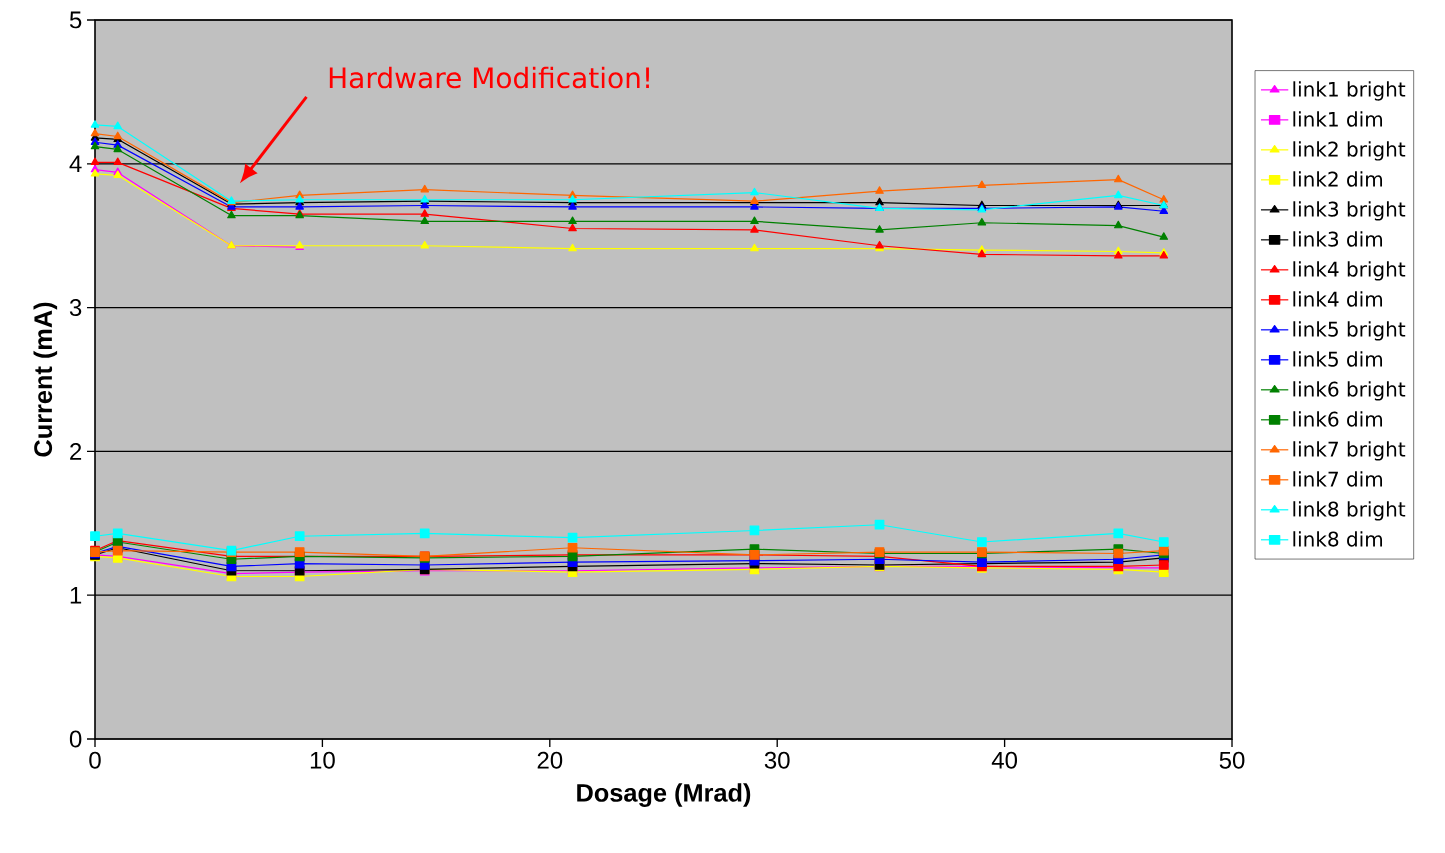  I want to click on legend-label: link8 dim, so click(1338, 539).